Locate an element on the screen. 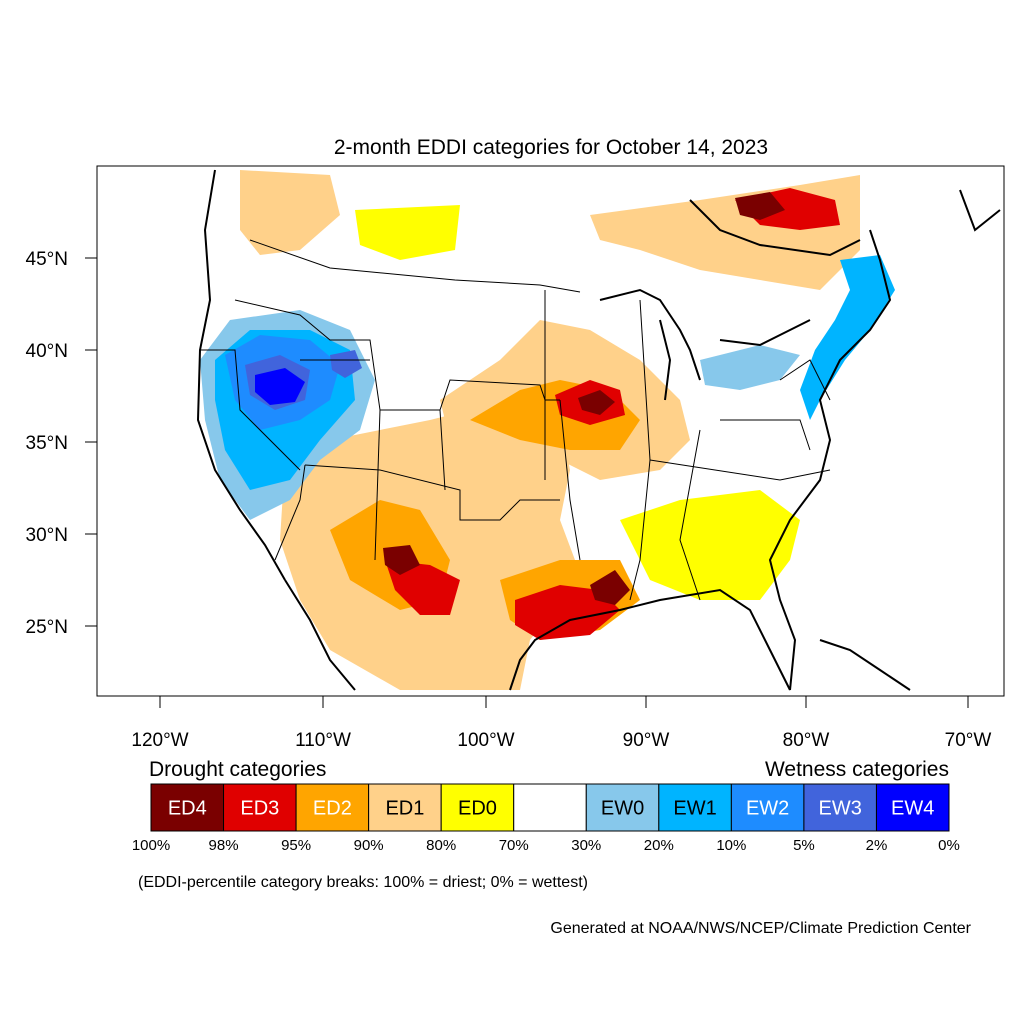  lon-tick-label: 80°W is located at coordinates (806, 740).